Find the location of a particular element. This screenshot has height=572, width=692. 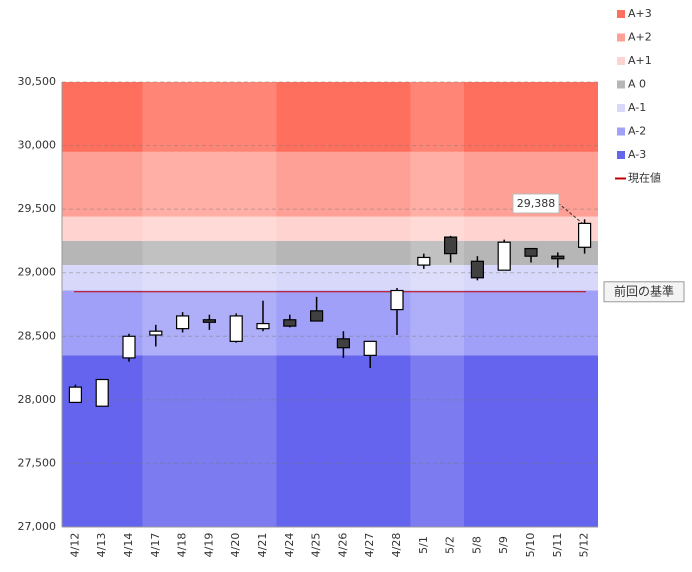

x-tick-label: 4/13 is located at coordinates (101, 545).